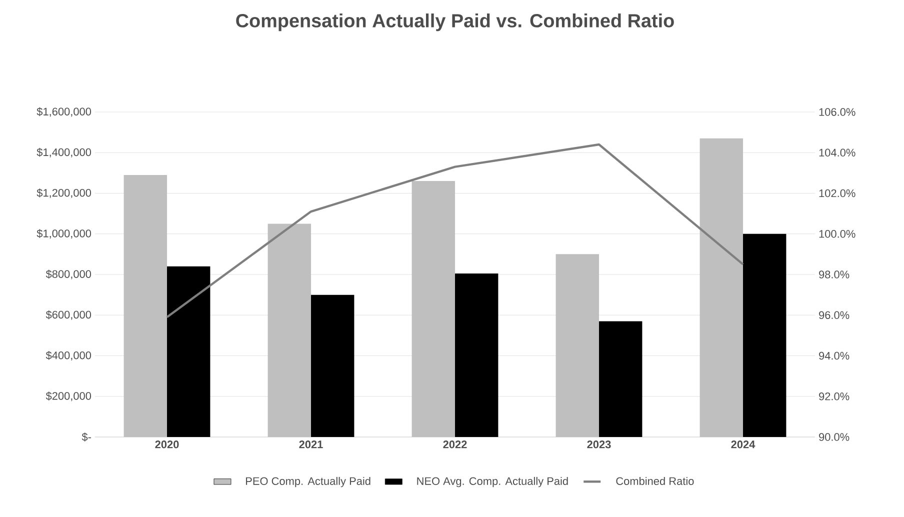 The height and width of the screenshot is (517, 904). I want to click on chart-title: Compensation Actually Paid vs. Combined Ratio, so click(455, 23).